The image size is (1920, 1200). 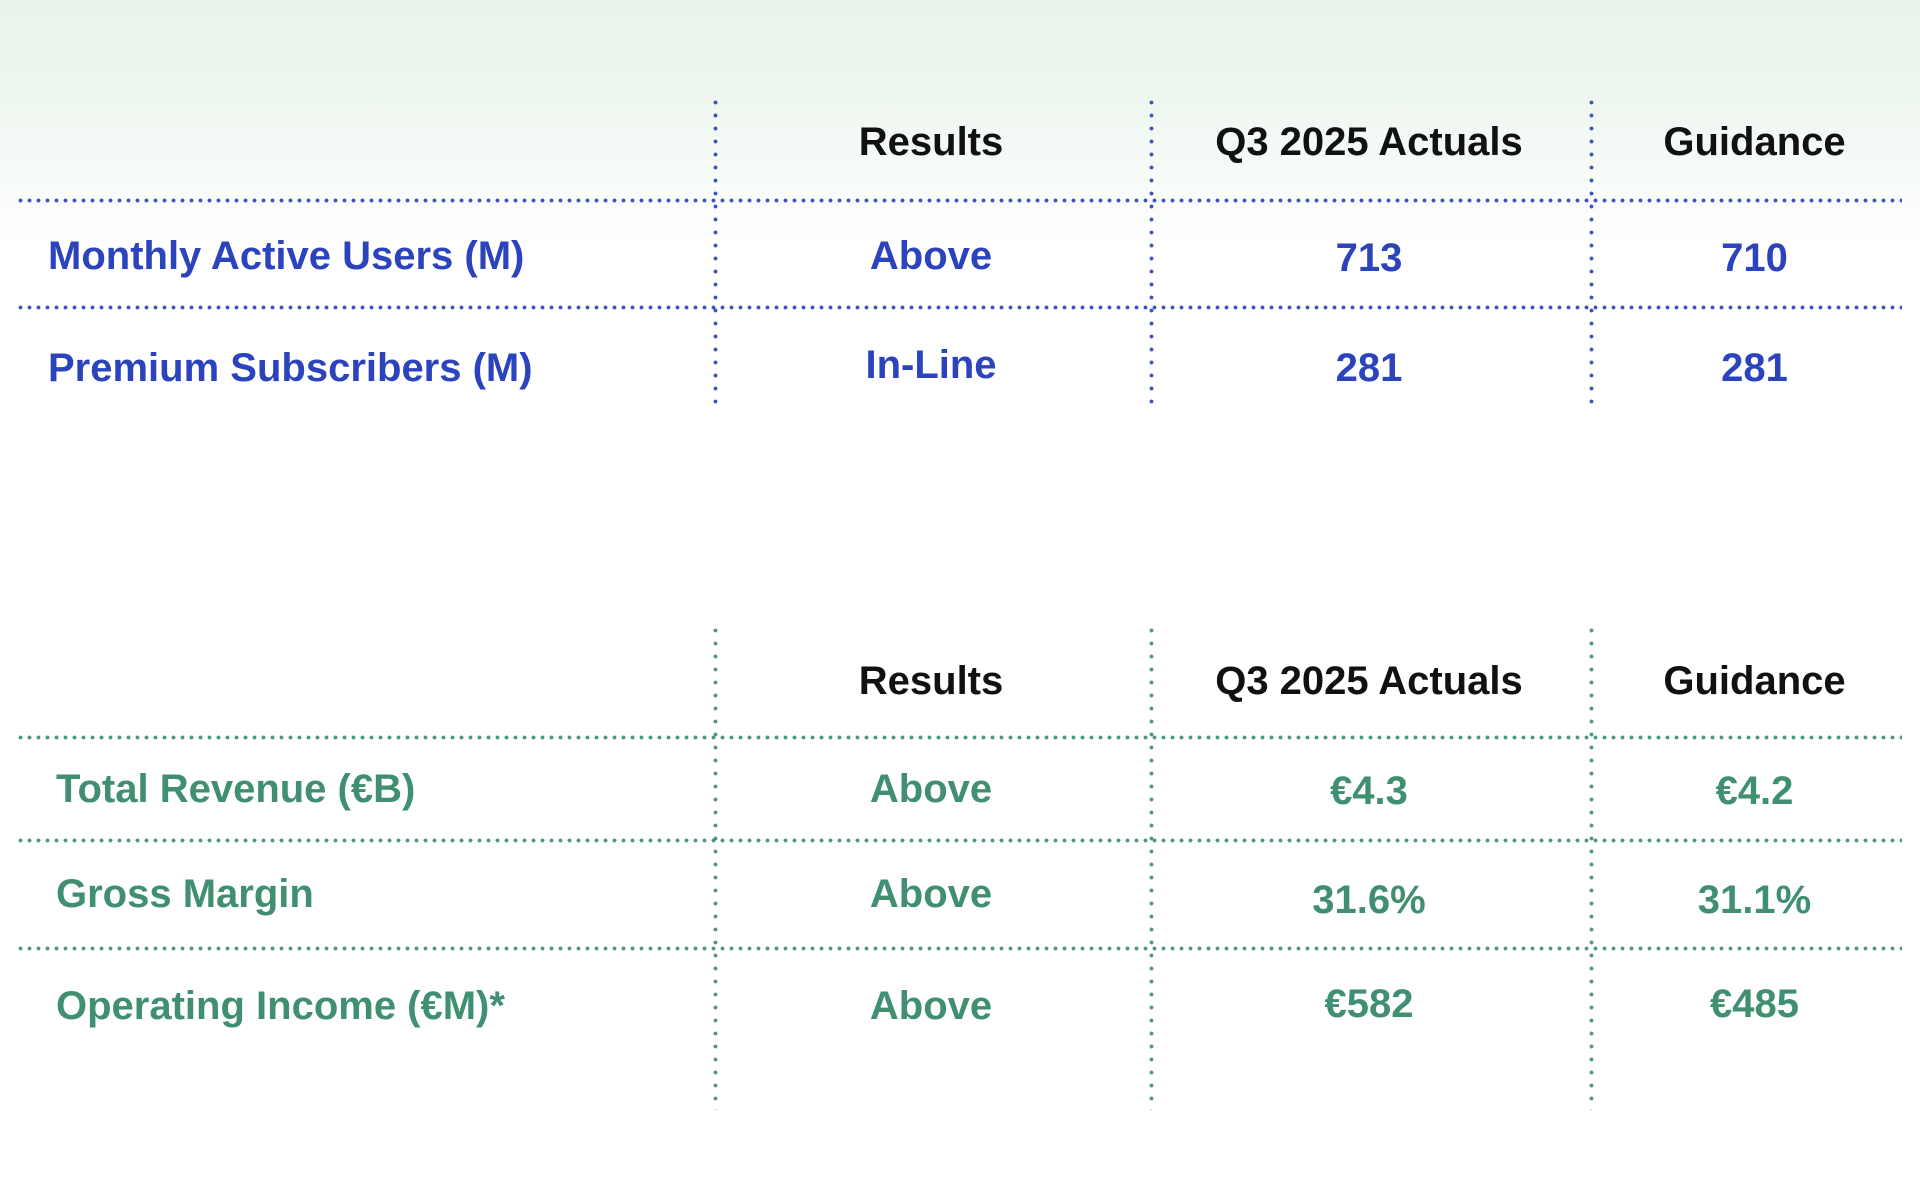 I want to click on actual-value: 713, so click(x=1369, y=258).